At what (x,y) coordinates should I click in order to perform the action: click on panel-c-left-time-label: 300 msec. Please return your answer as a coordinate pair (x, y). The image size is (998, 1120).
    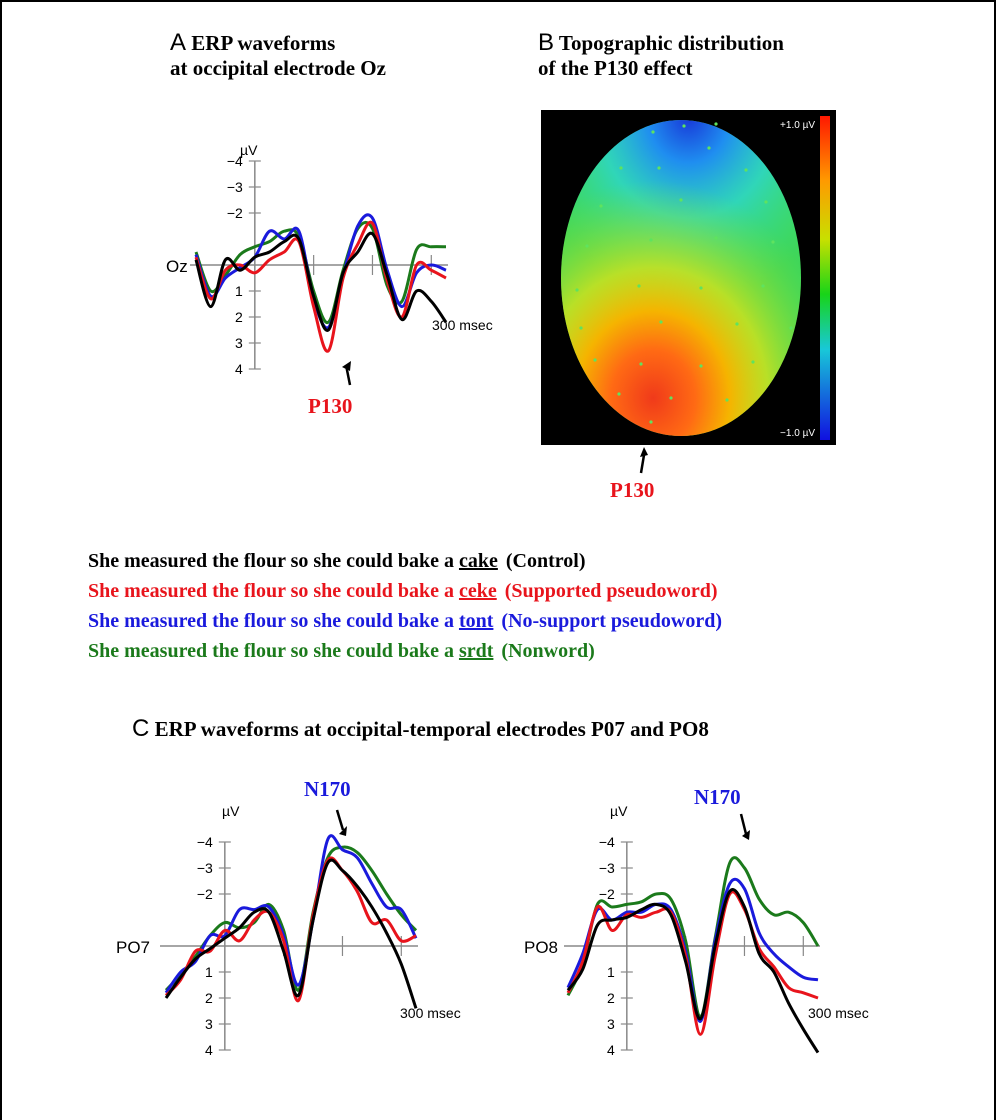
    Looking at the image, I should click on (430, 1013).